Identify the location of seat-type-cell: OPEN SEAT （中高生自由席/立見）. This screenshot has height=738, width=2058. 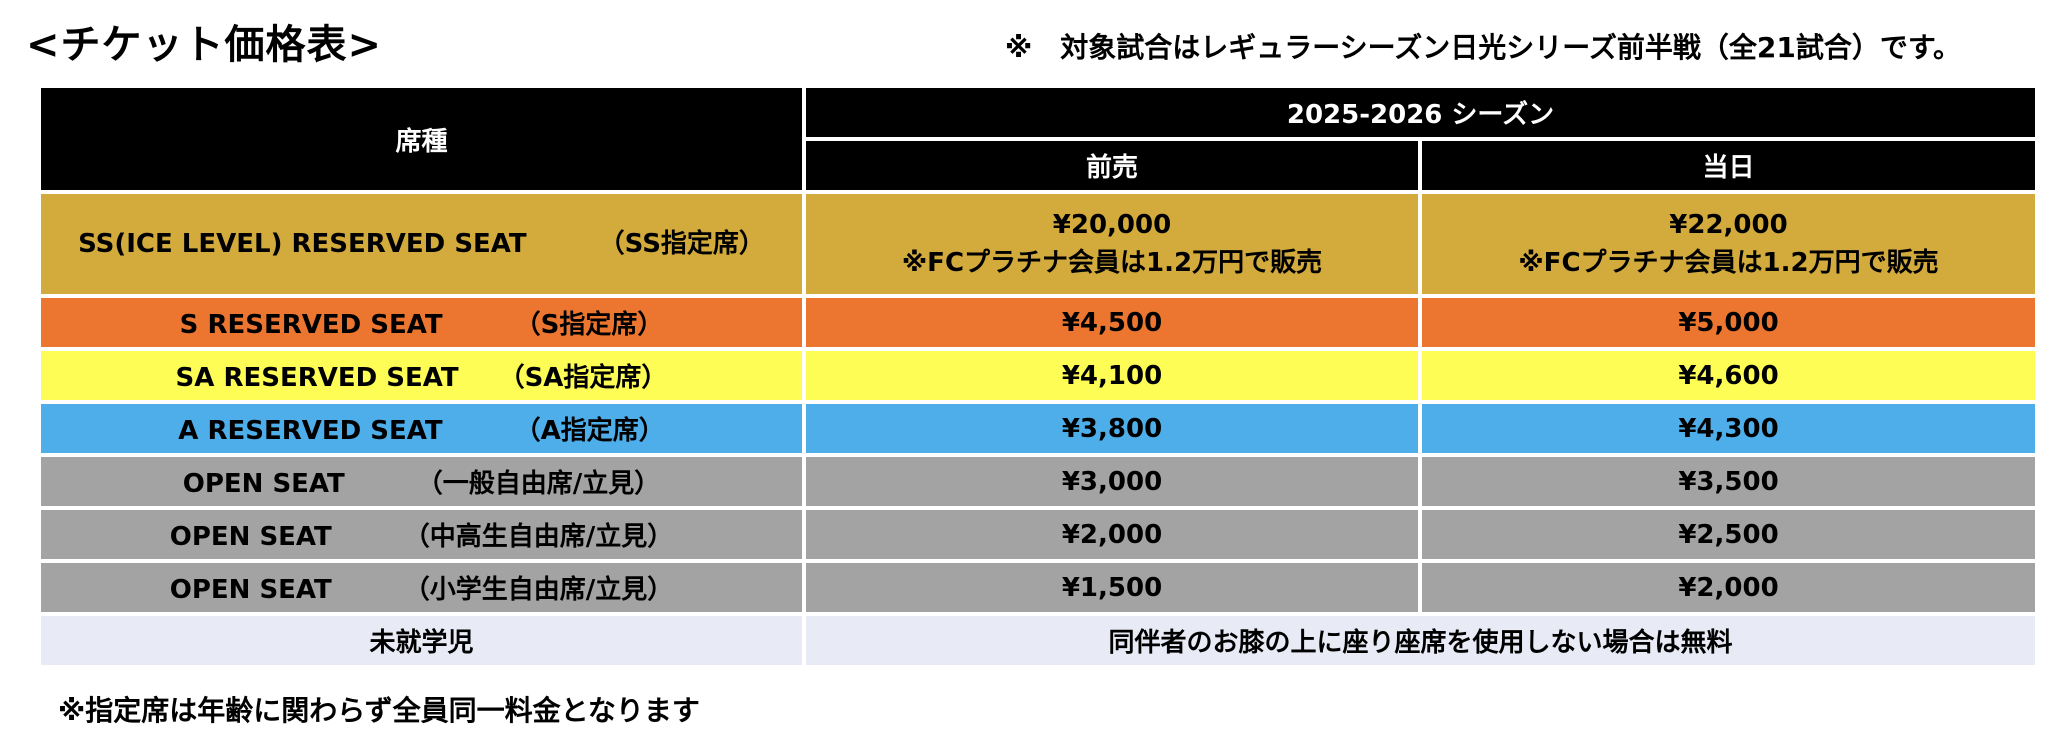
(421, 534).